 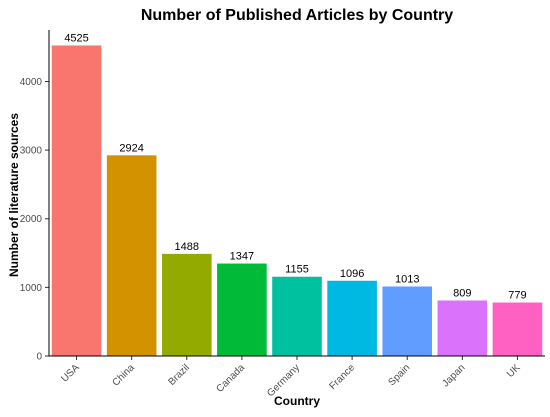 What do you see at coordinates (342, 377) in the screenshot?
I see `x-tick-label: France` at bounding box center [342, 377].